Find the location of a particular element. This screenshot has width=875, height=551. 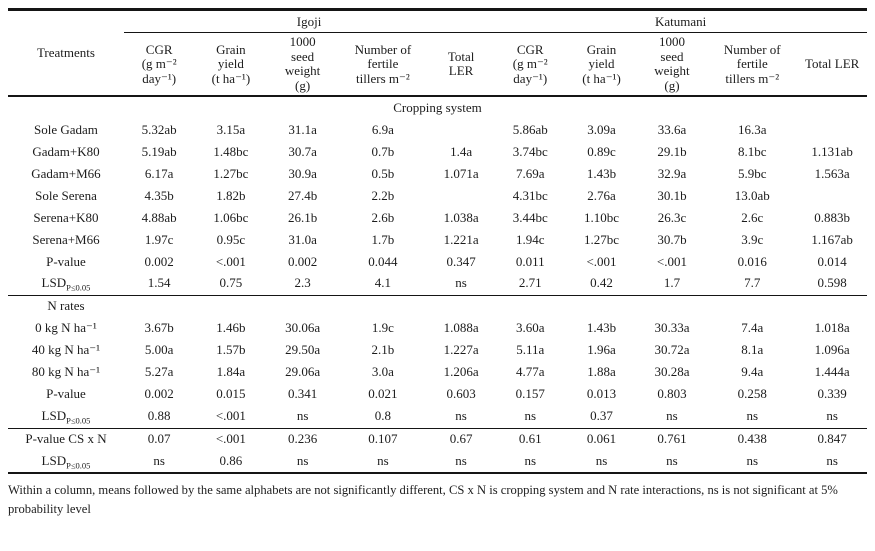

data-cell: 30.7b is located at coordinates (672, 239).